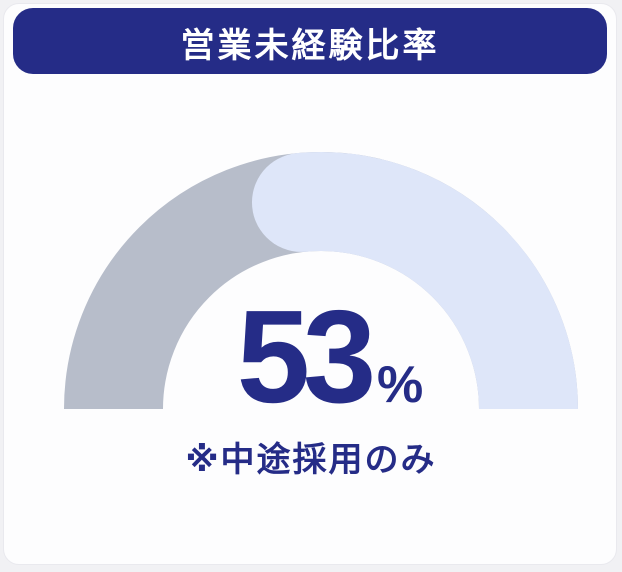 This screenshot has height=572, width=622. I want to click on footnote: ※中途採用のみ, so click(311, 460).